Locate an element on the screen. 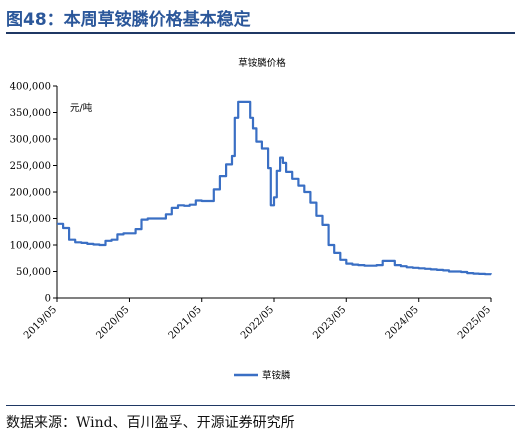 Image resolution: width=521 pixels, height=436 pixels. y-tick-label: 350,000 is located at coordinates (30, 113).